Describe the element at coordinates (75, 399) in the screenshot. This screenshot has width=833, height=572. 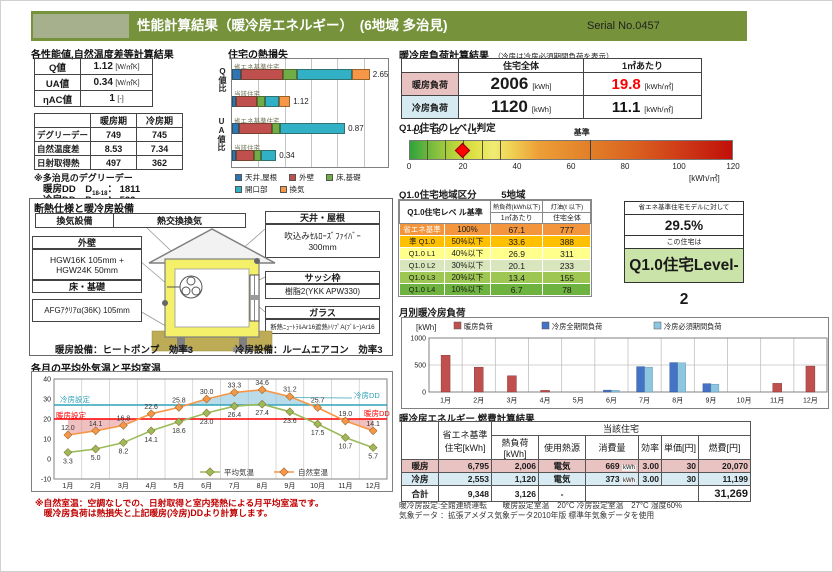
I see `cooling-set-label: 冷房設定` at that location.